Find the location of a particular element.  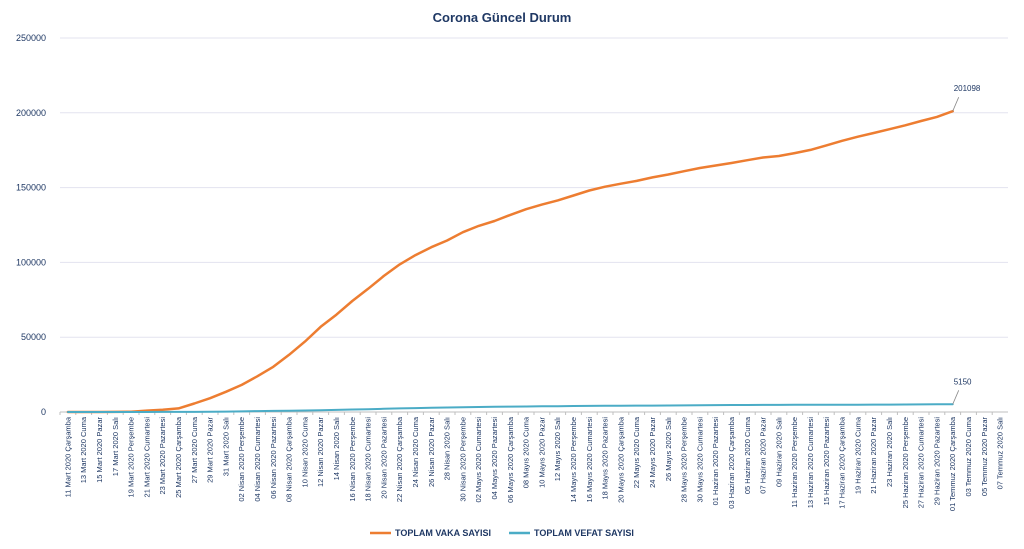

legend-label: TOPLAM VEFAT SAYISI is located at coordinates (584, 533).